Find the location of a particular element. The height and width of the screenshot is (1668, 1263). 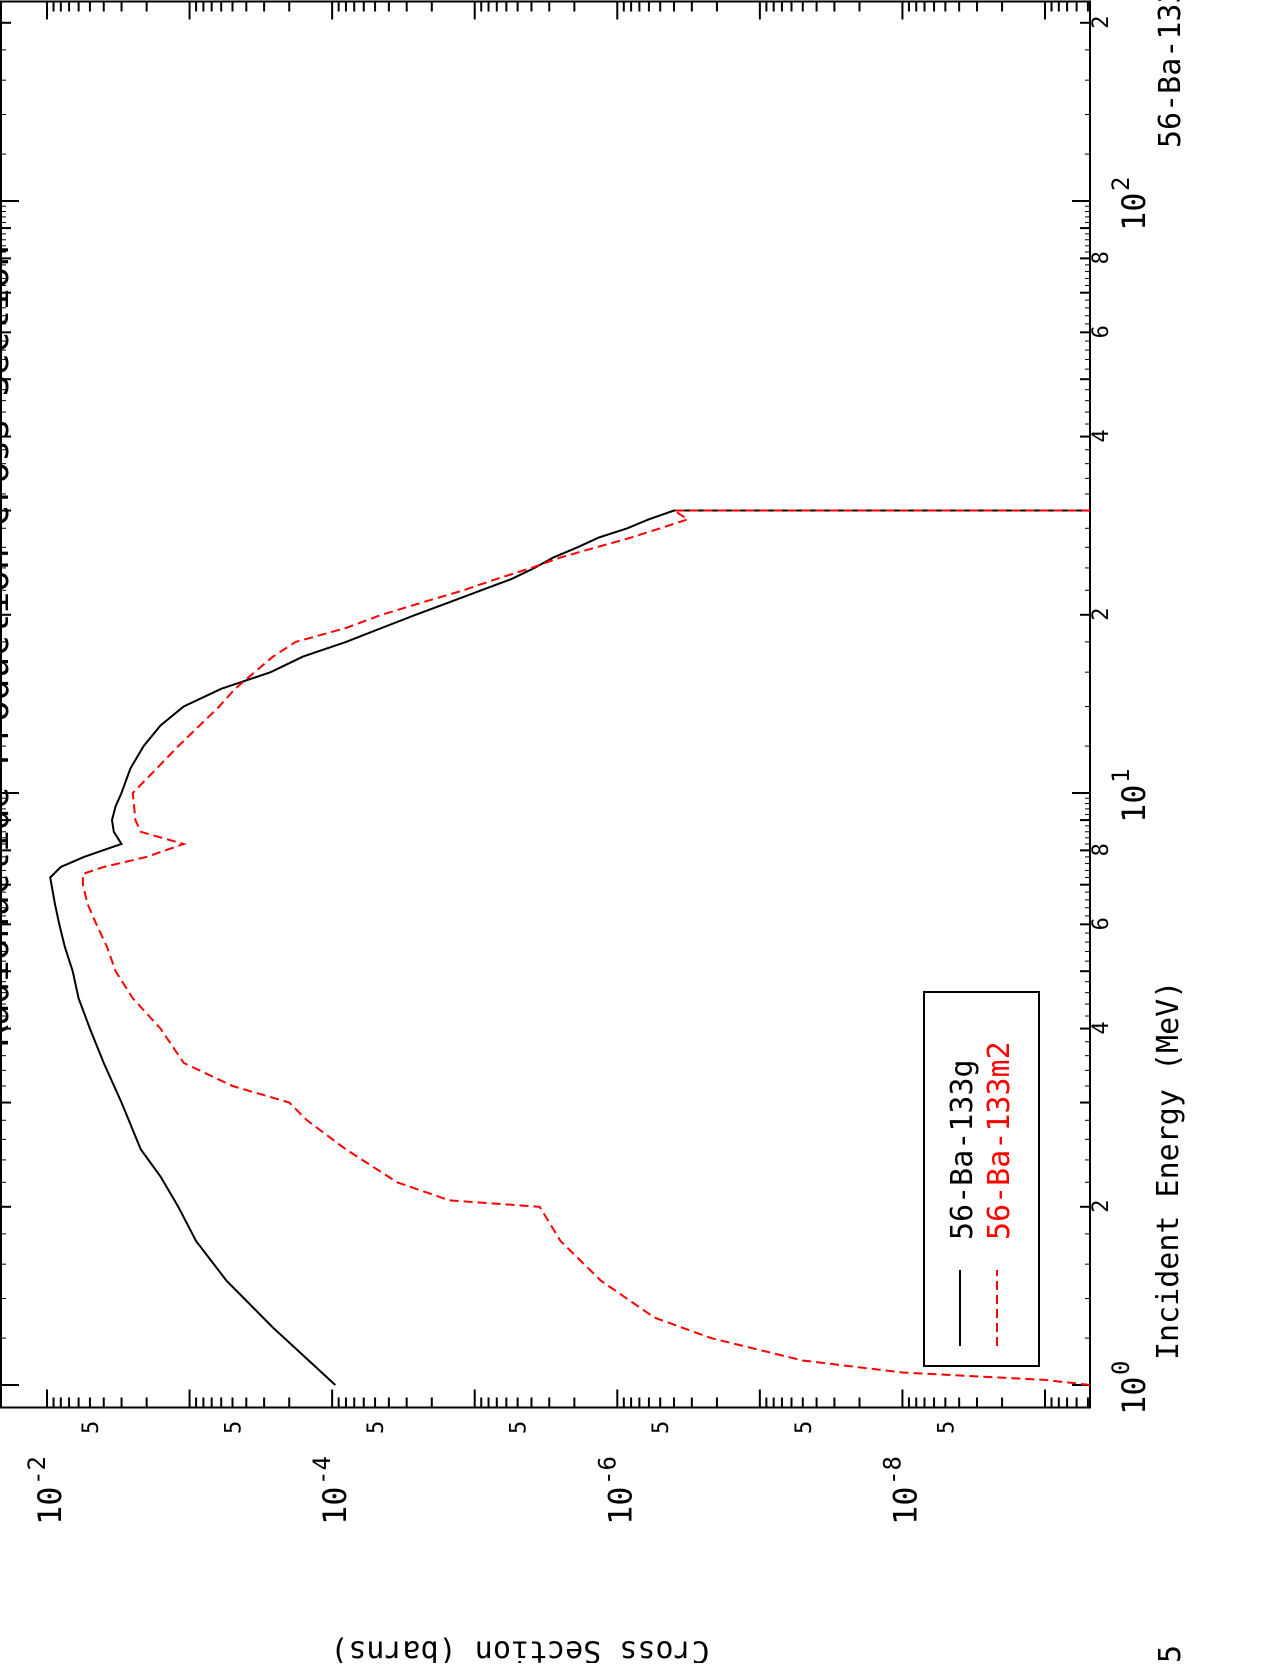

y-major-tick-label: 10-6 is located at coordinates (616, 1490).